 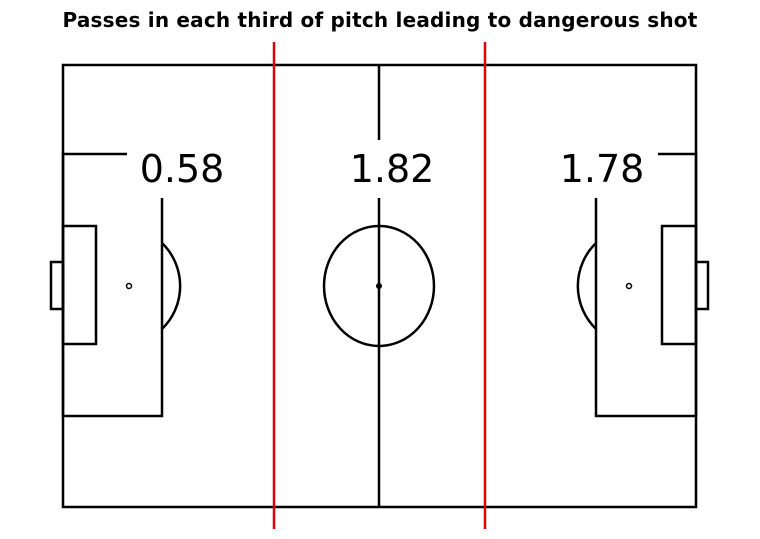 What do you see at coordinates (629, 286) in the screenshot?
I see `right-penalty-spot` at bounding box center [629, 286].